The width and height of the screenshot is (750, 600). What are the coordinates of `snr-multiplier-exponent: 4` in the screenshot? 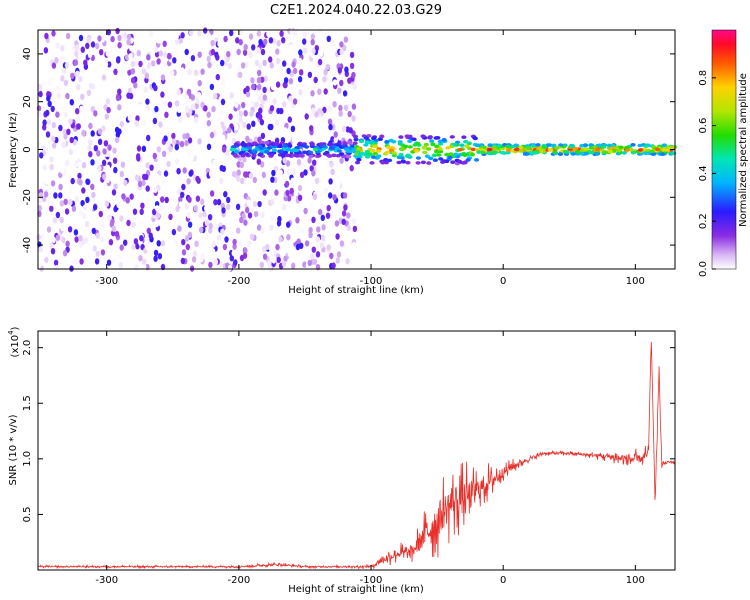 It's located at (11, 332).